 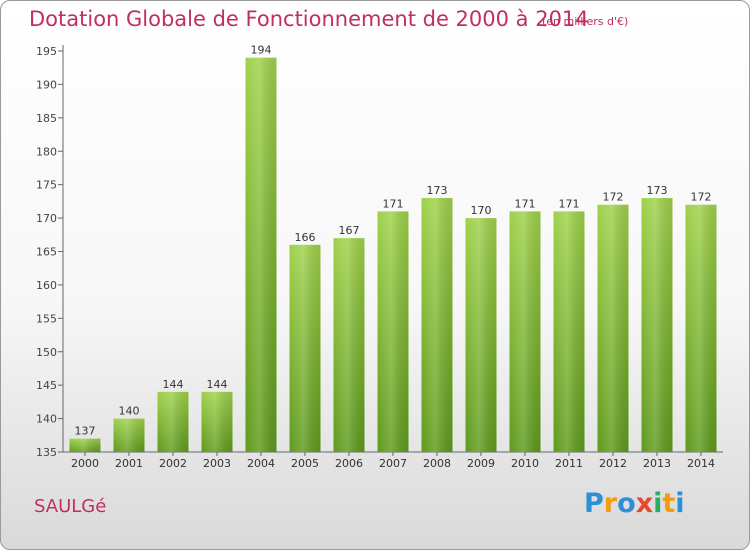 What do you see at coordinates (594, 503) in the screenshot?
I see `brand-letter: P` at bounding box center [594, 503].